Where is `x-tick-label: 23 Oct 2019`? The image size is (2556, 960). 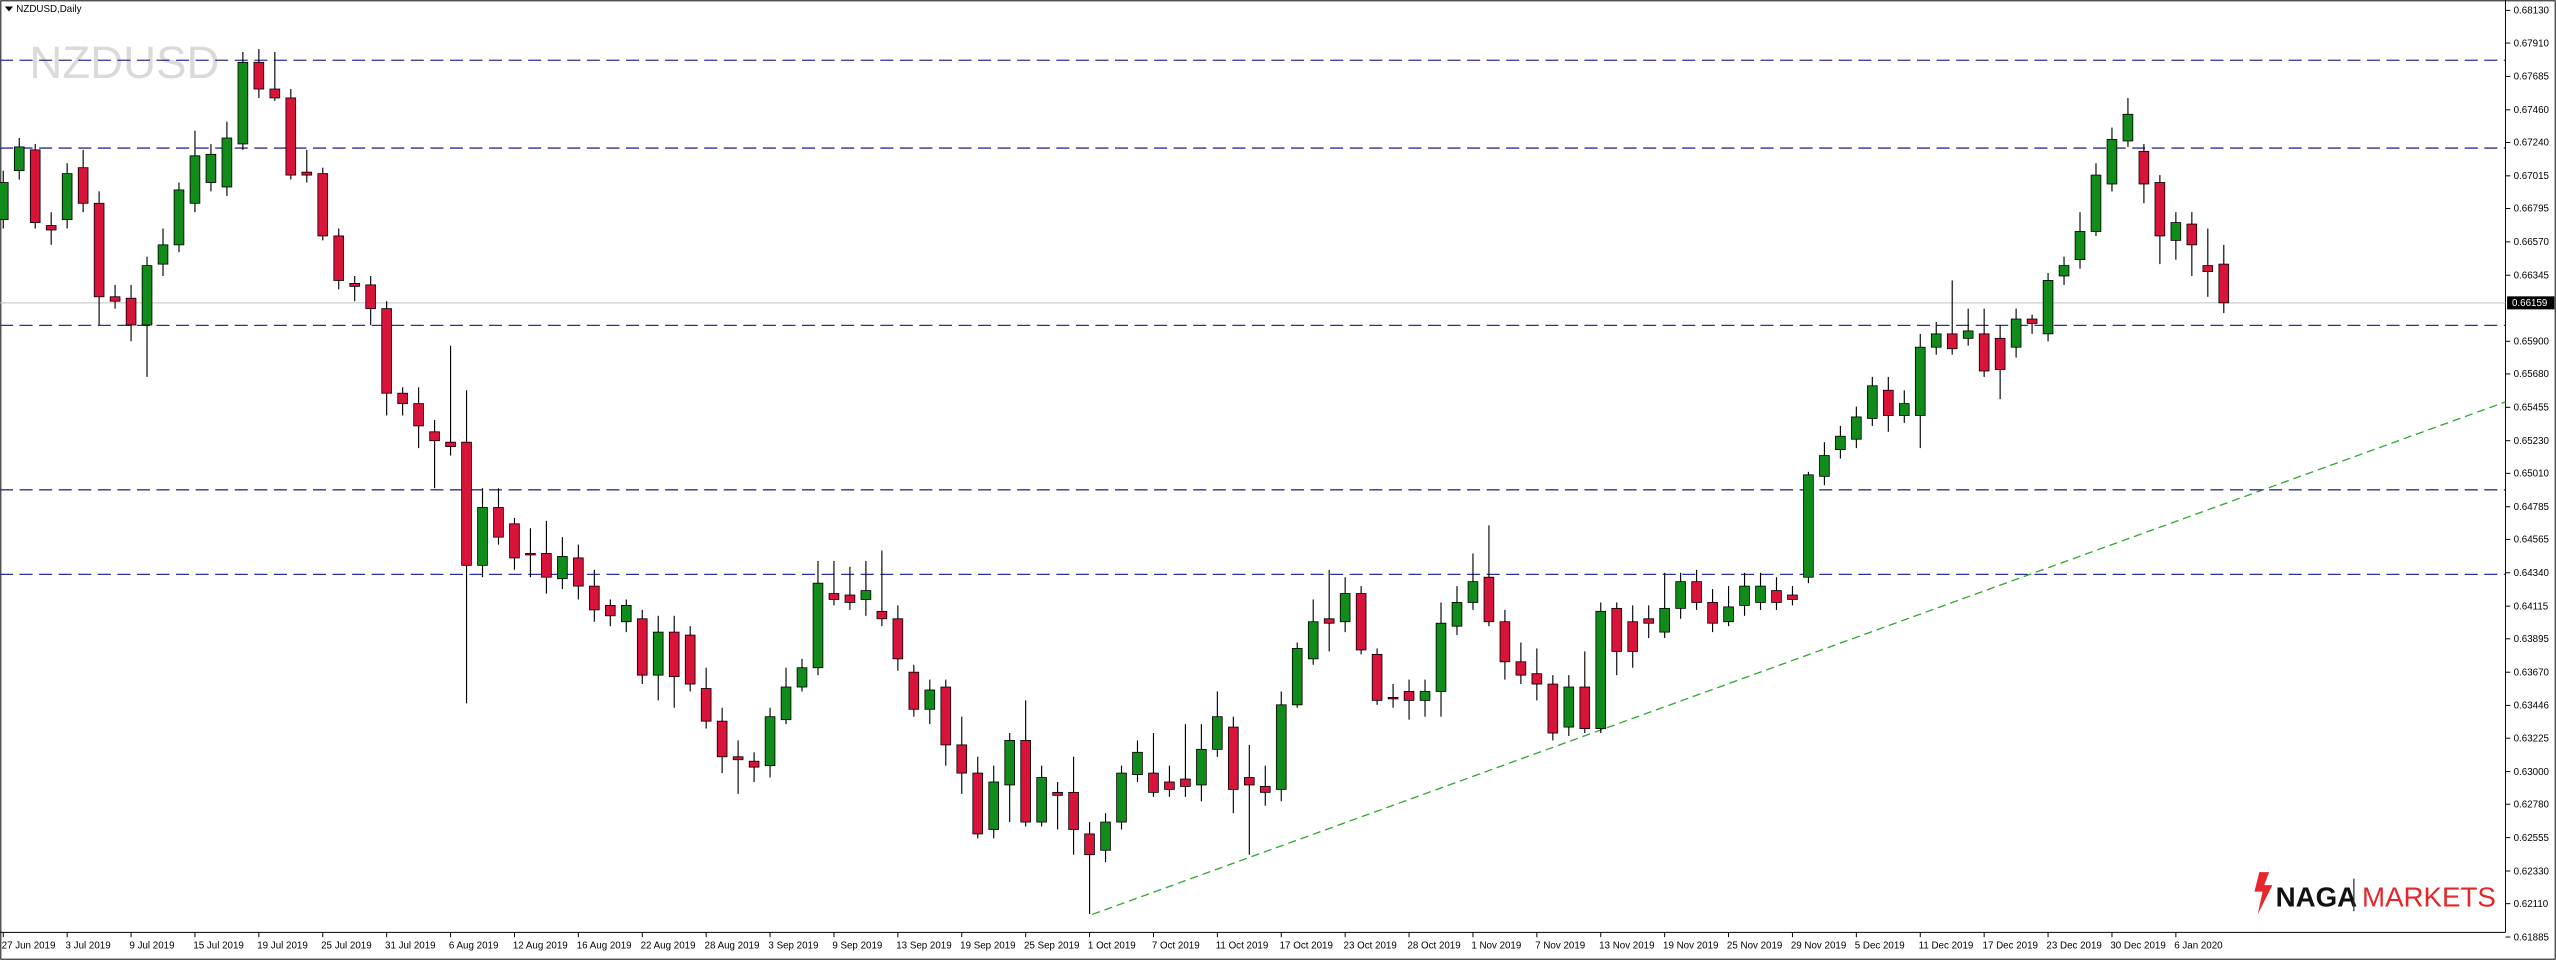 x-tick-label: 23 Oct 2019 is located at coordinates (1370, 946).